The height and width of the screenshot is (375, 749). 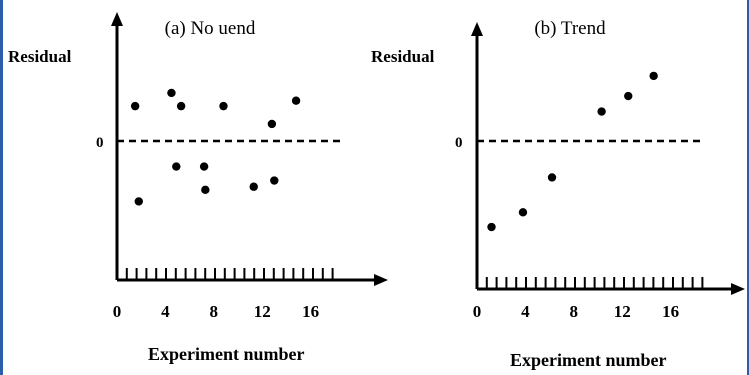 What do you see at coordinates (40, 56) in the screenshot?
I see `panel-a-y-axis-label: Residual` at bounding box center [40, 56].